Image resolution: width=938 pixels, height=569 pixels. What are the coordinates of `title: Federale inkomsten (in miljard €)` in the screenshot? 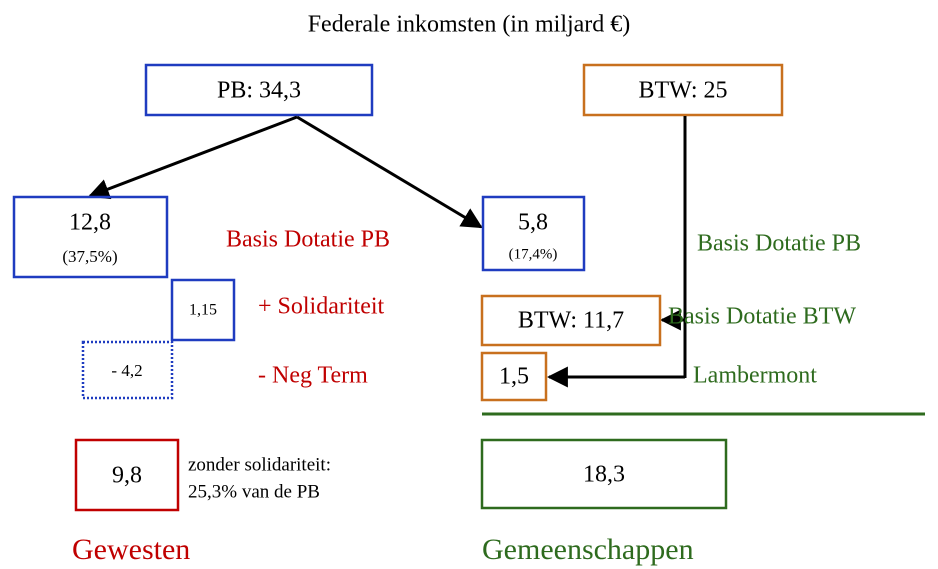 It's located at (469, 25).